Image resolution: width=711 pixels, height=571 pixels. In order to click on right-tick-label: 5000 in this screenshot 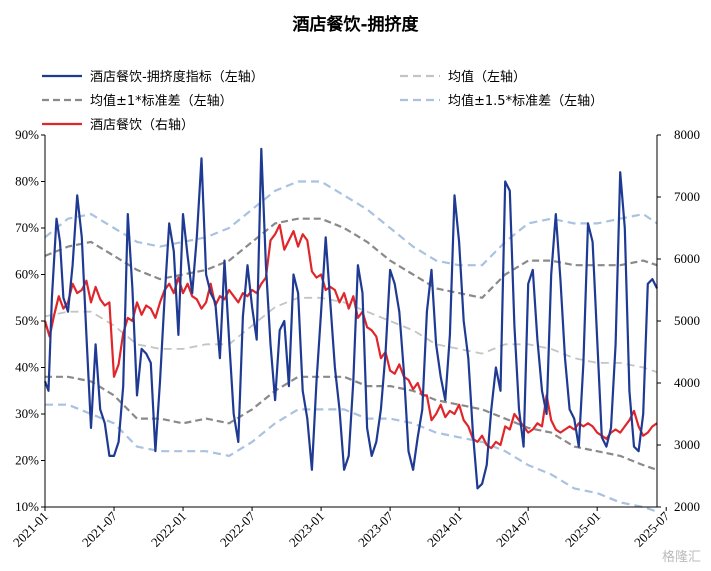, I will do `click(687, 320)`.